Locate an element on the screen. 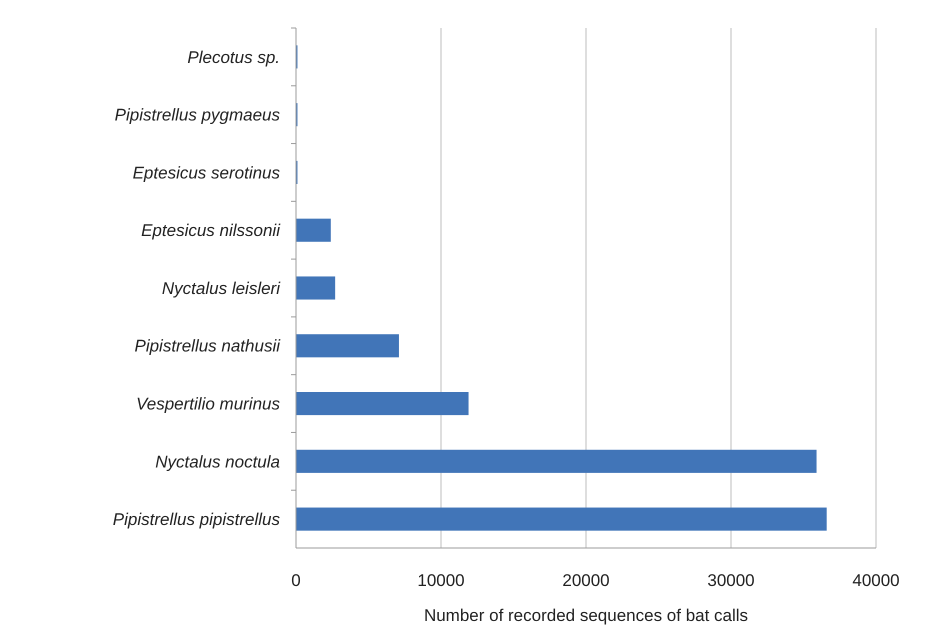 This screenshot has height=641, width=925. y-tick-label: Plecotus sp. is located at coordinates (233, 57).